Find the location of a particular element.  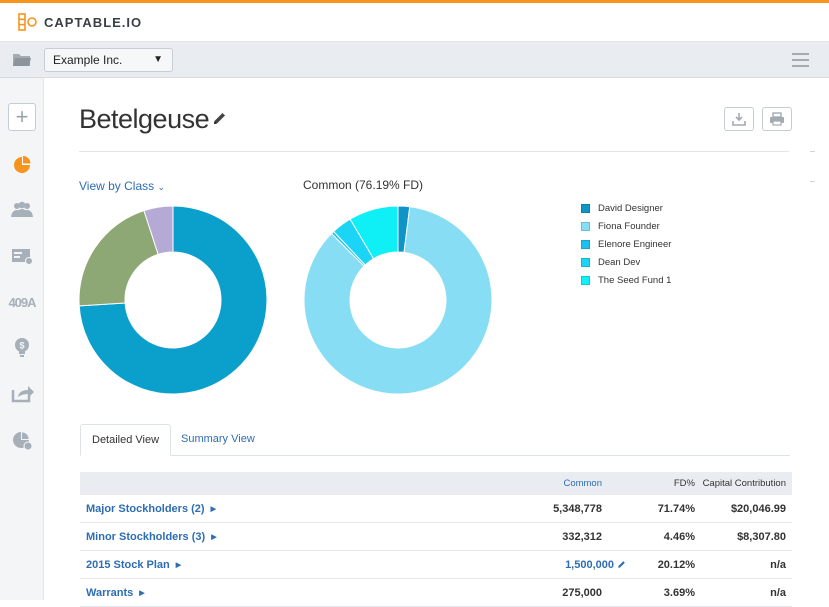

download-icon is located at coordinates (739, 119).